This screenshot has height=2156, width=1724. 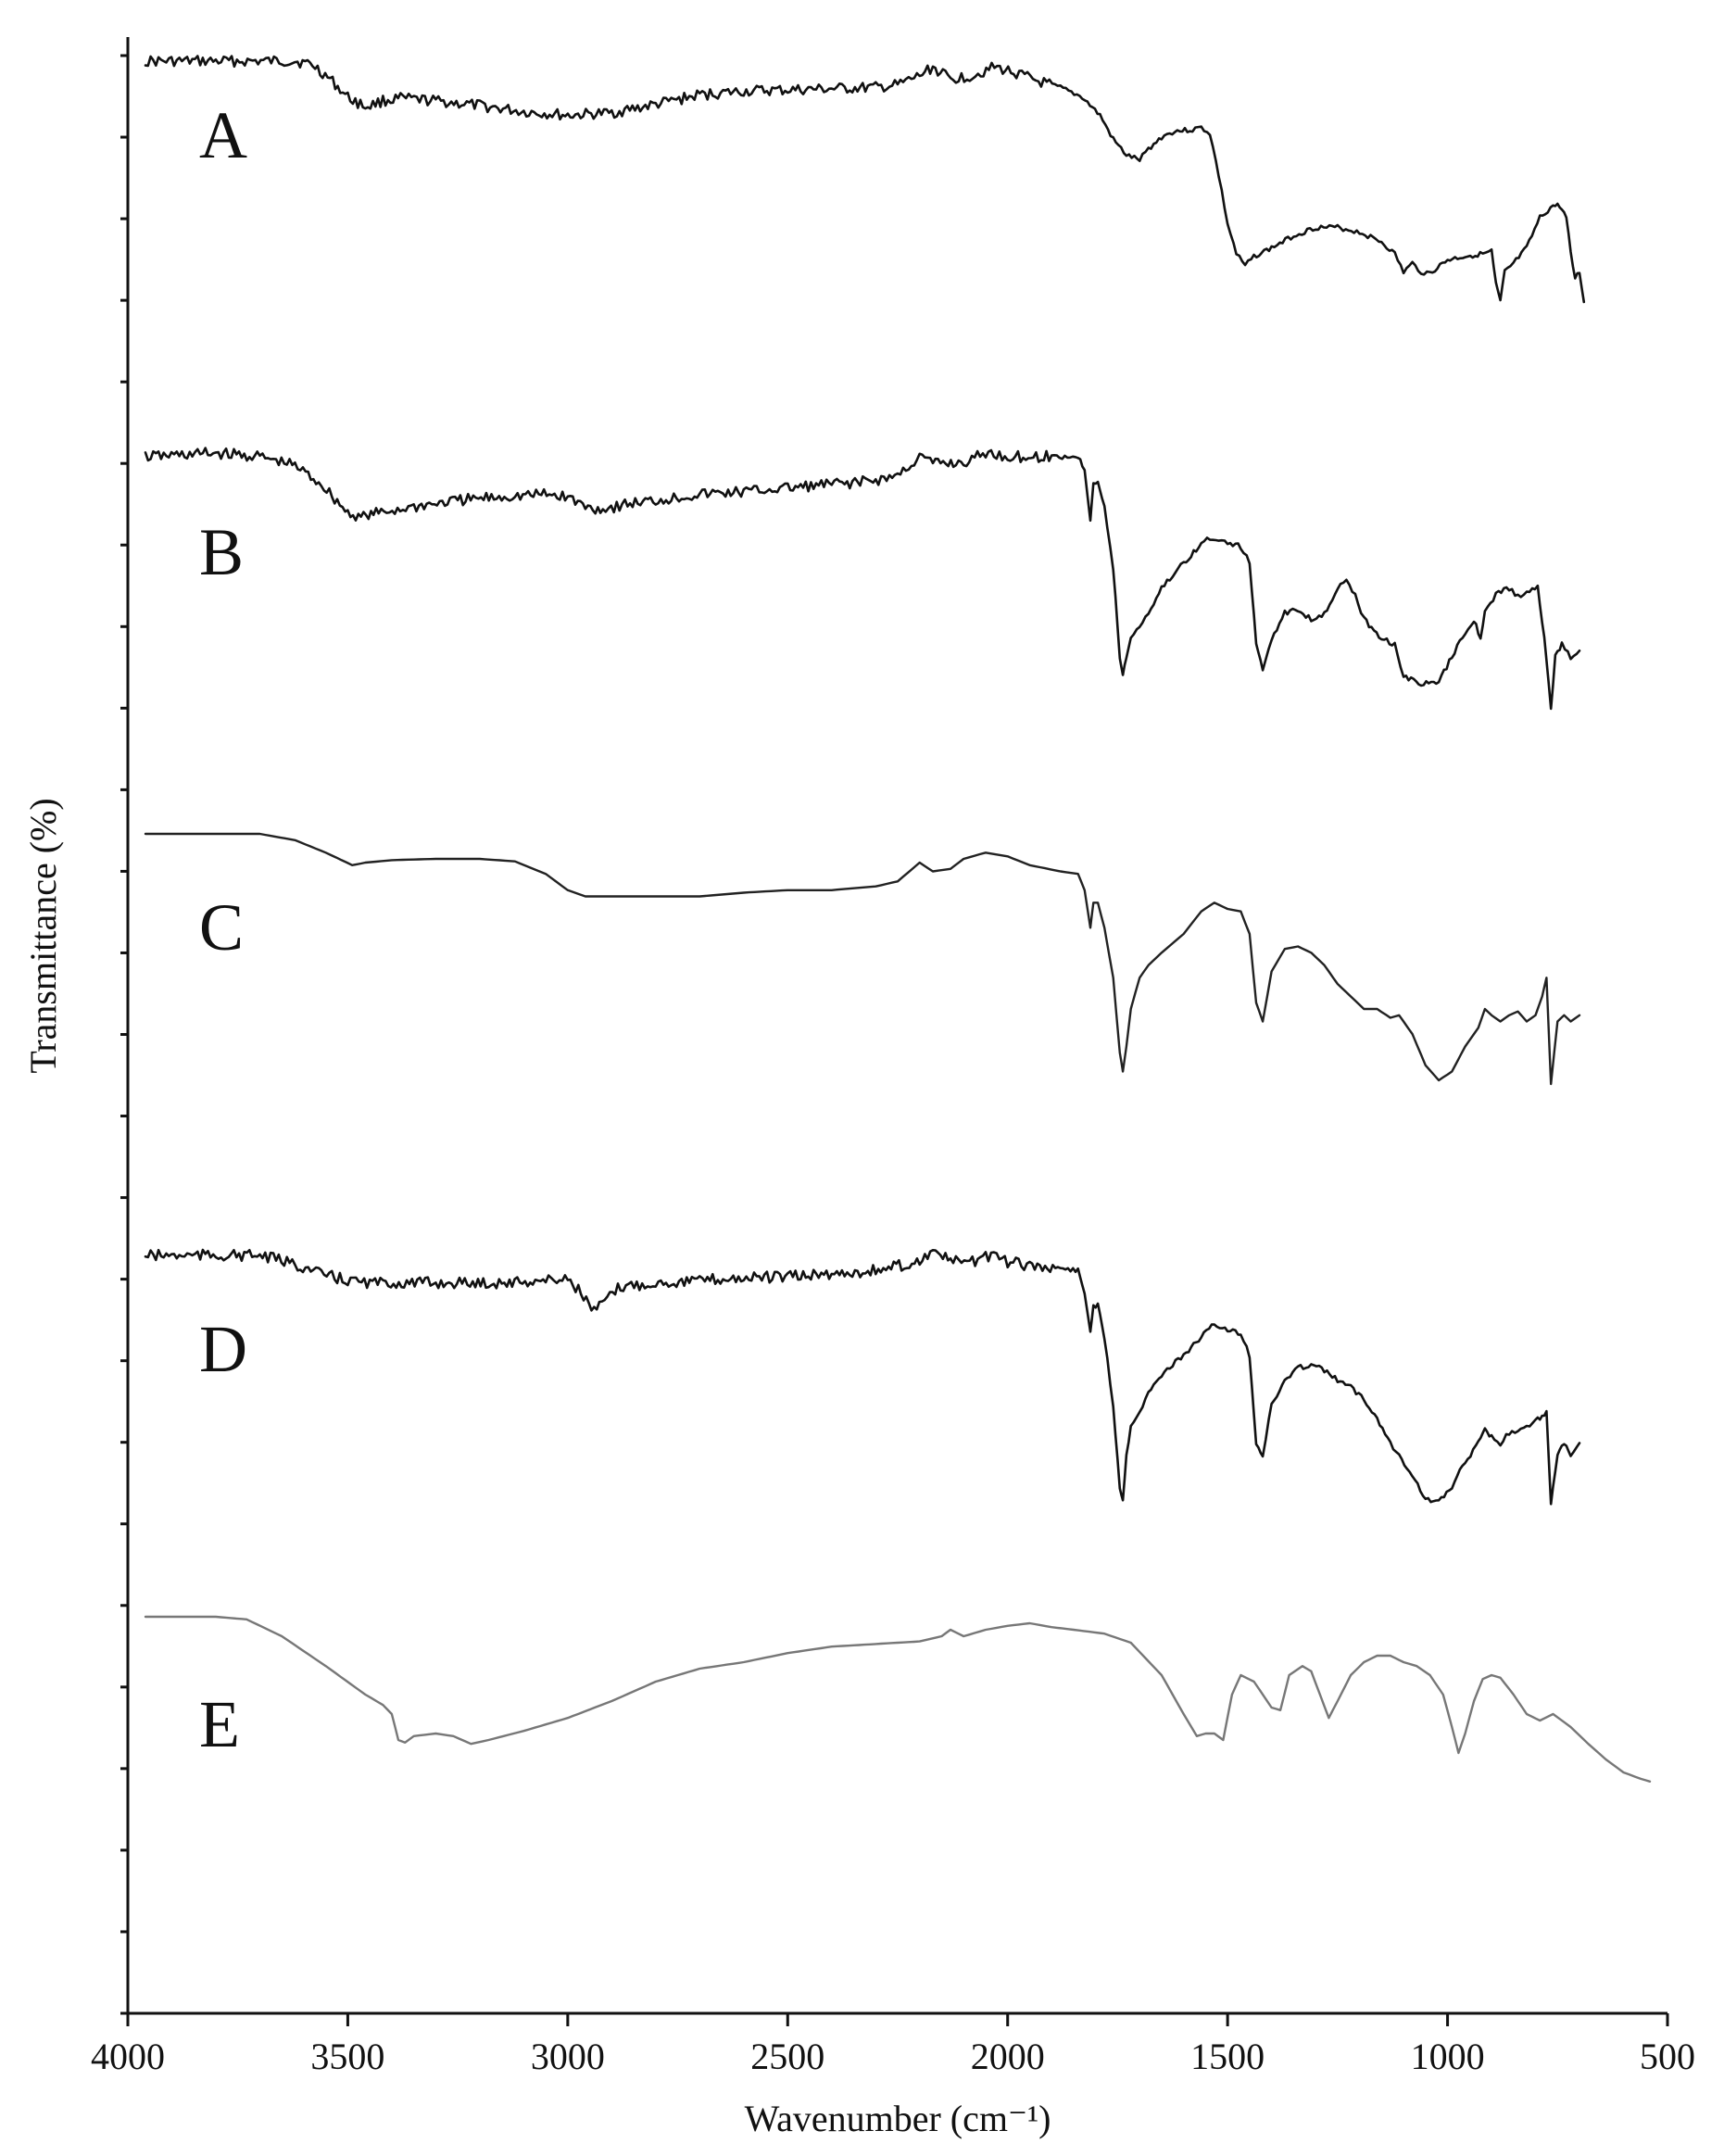 I want to click on spectrum-line-d, so click(x=863, y=1377).